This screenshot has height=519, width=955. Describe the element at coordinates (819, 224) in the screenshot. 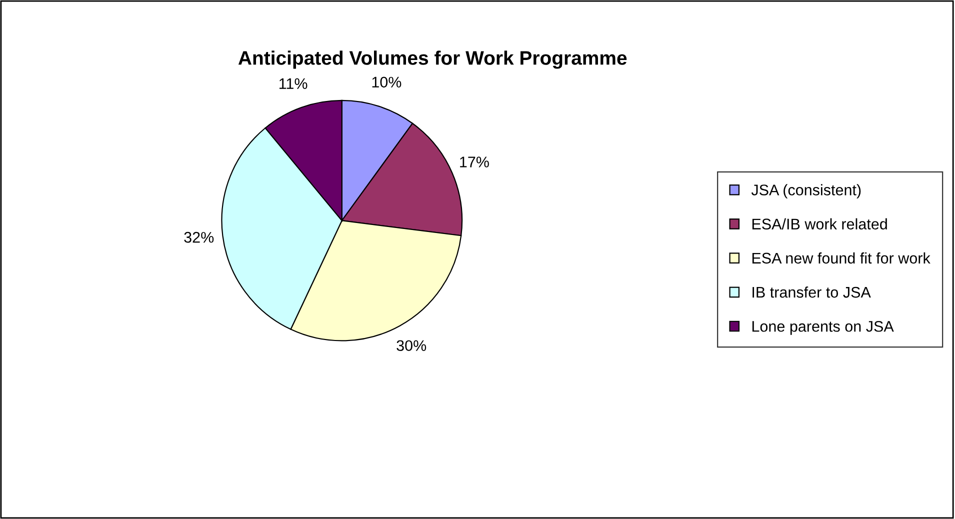

I see `legend-label: ESA/IB work related` at that location.